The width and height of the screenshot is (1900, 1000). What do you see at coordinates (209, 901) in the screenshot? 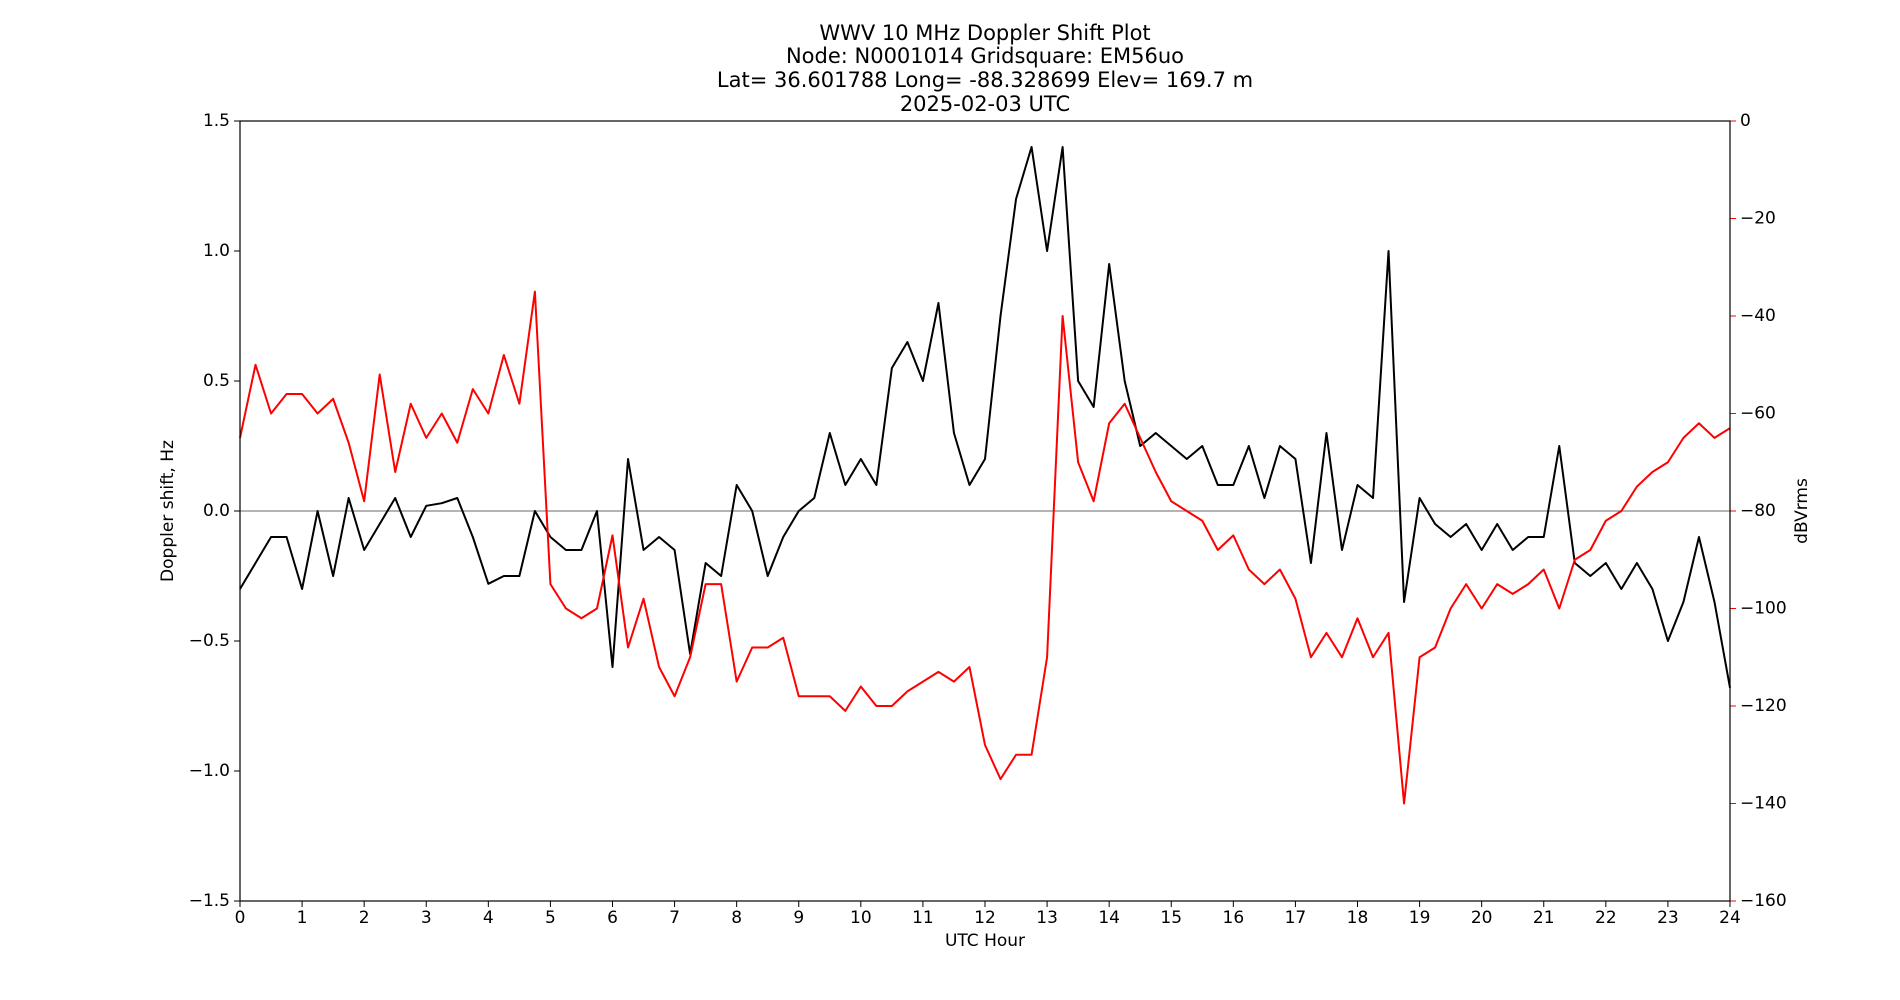
I see `y-tick-label: −1.5` at bounding box center [209, 901].